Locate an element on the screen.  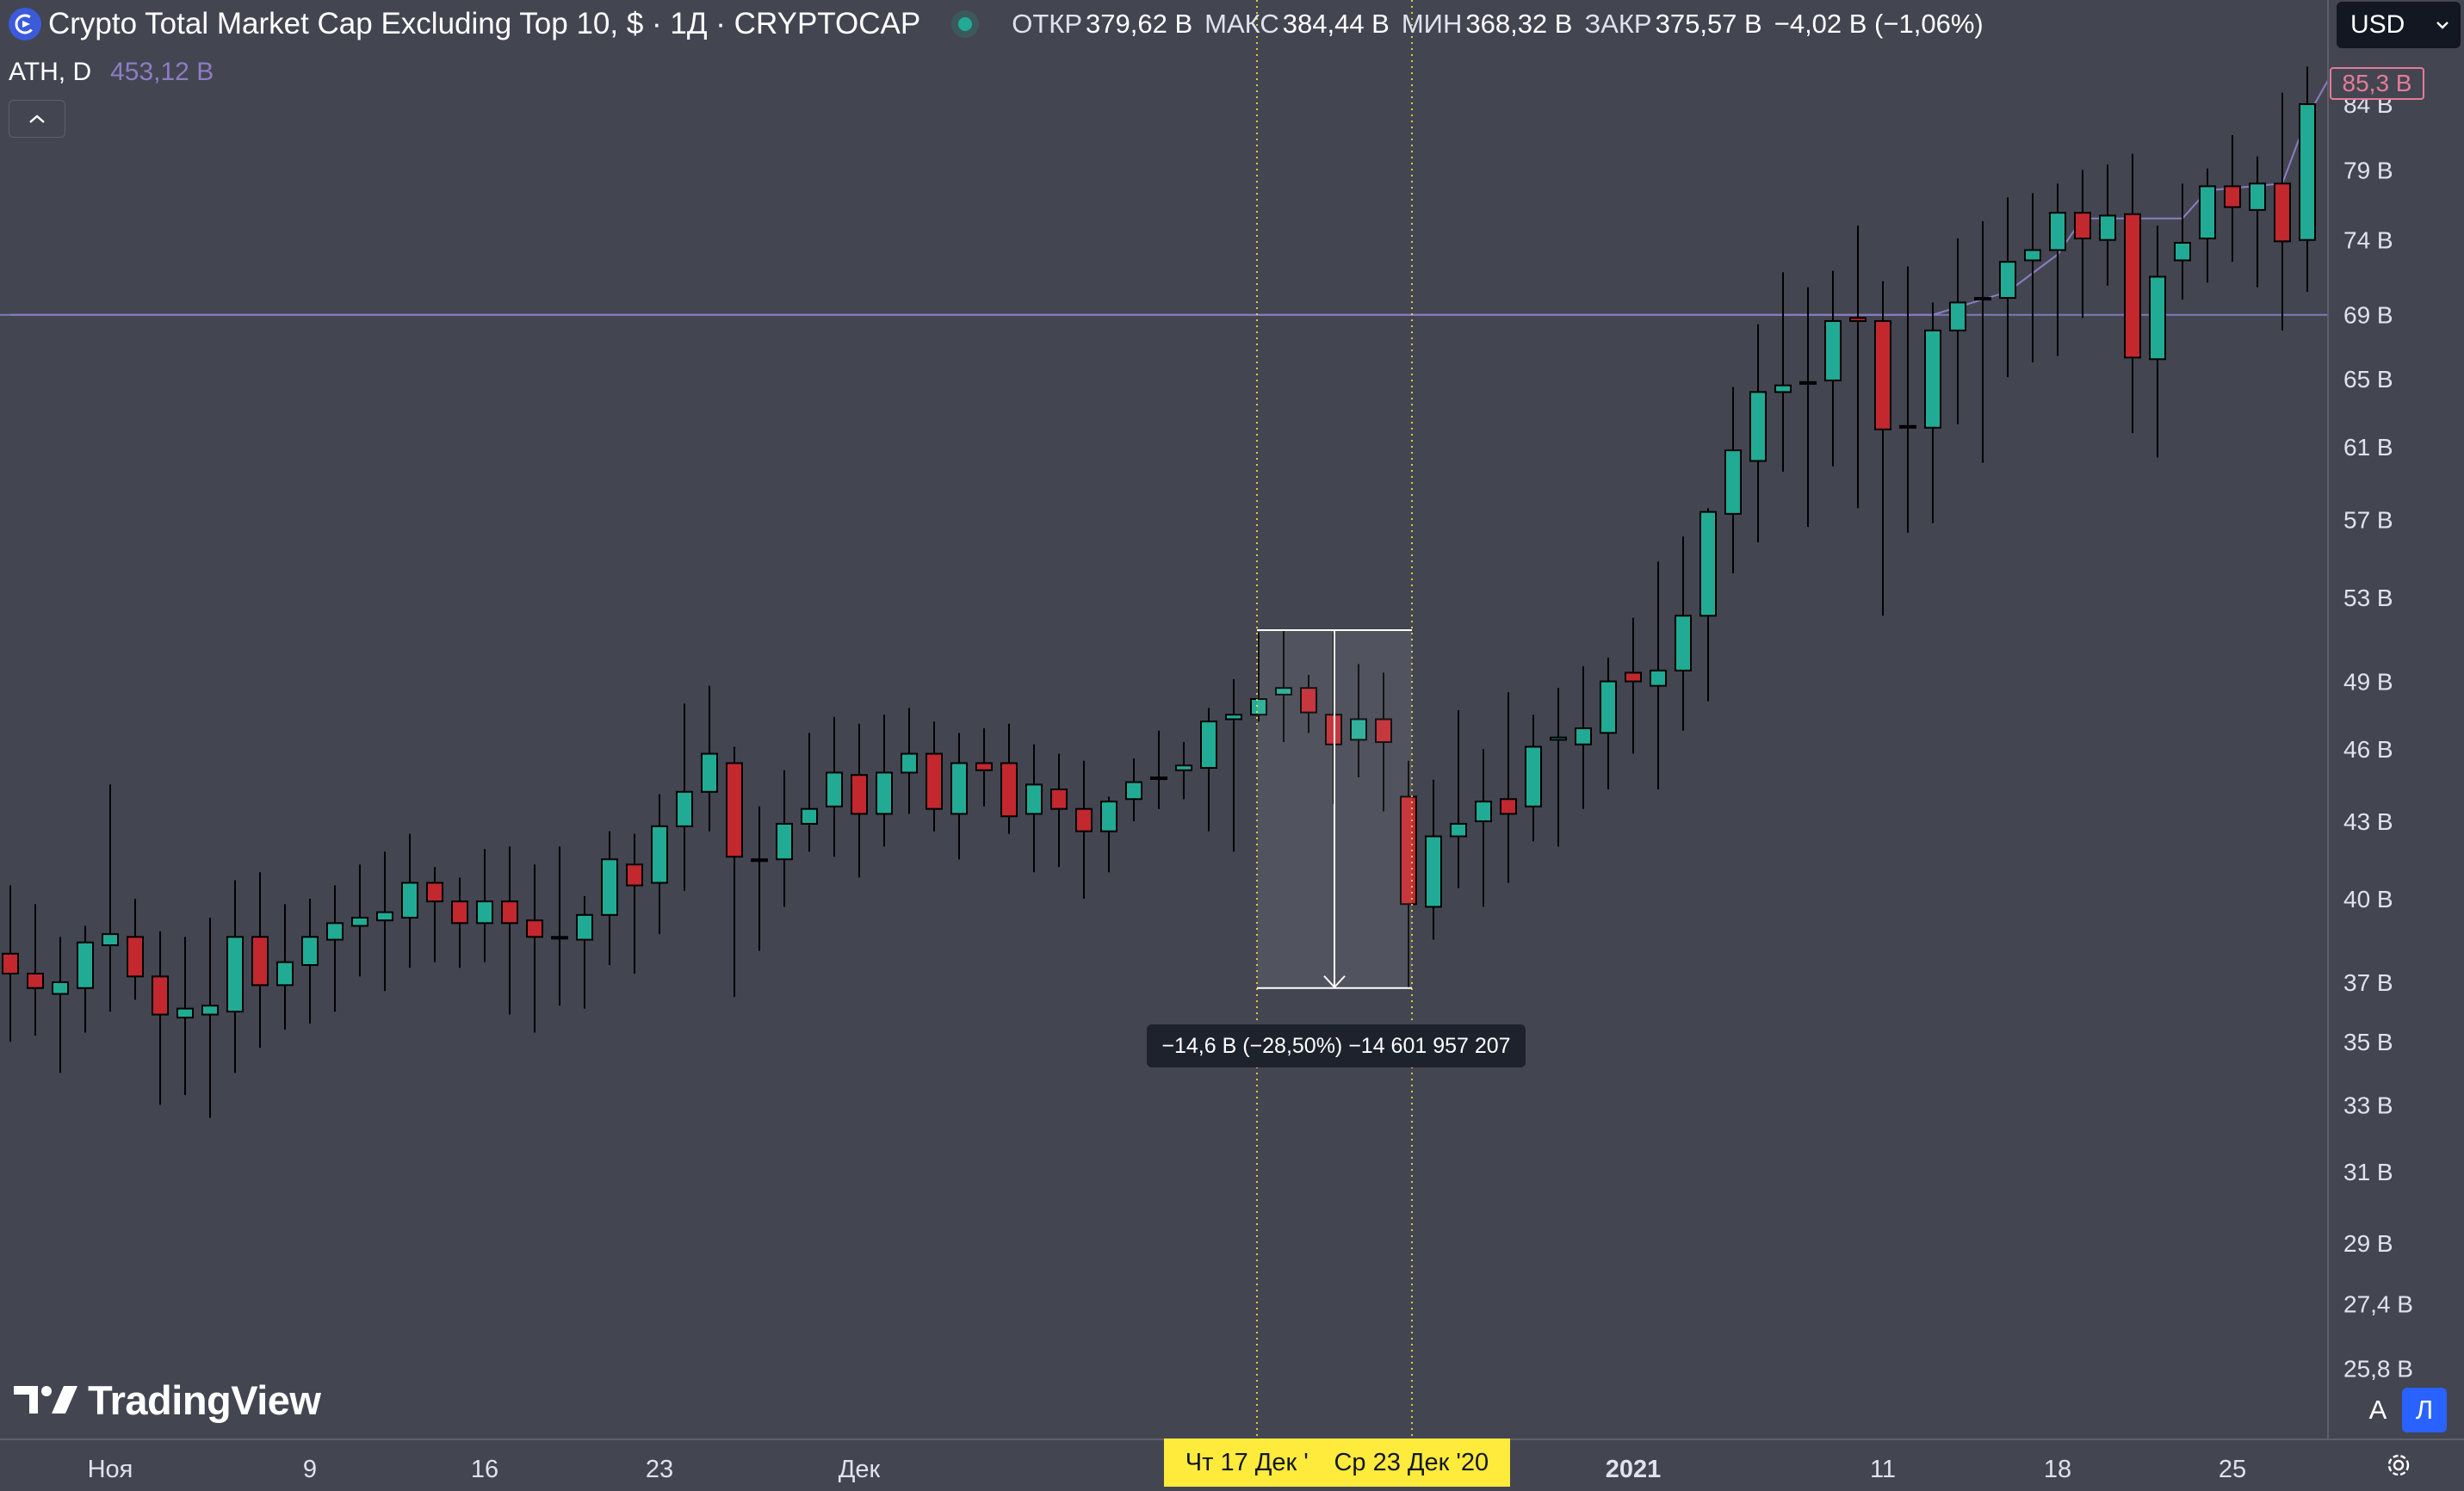
auto-scale-button: A is located at coordinates (2377, 1410).